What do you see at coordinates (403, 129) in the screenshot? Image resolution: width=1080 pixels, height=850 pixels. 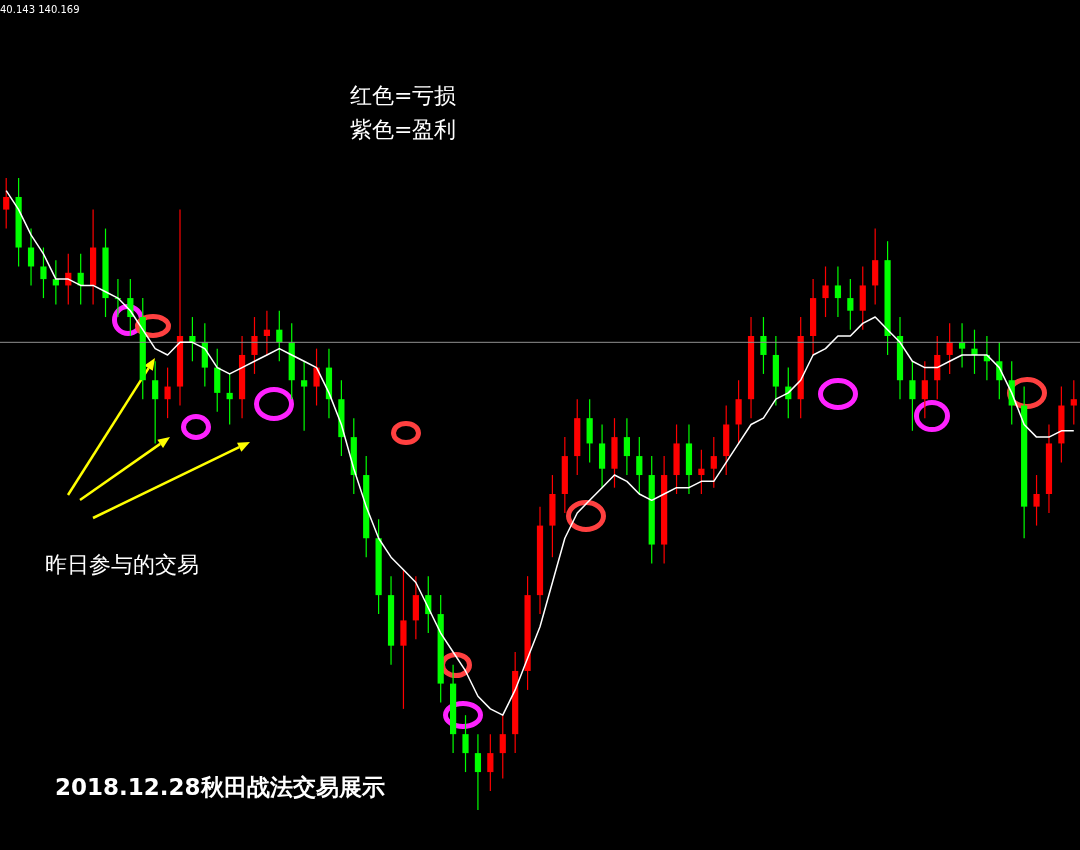 I see `text: 紫色=盈利` at bounding box center [403, 129].